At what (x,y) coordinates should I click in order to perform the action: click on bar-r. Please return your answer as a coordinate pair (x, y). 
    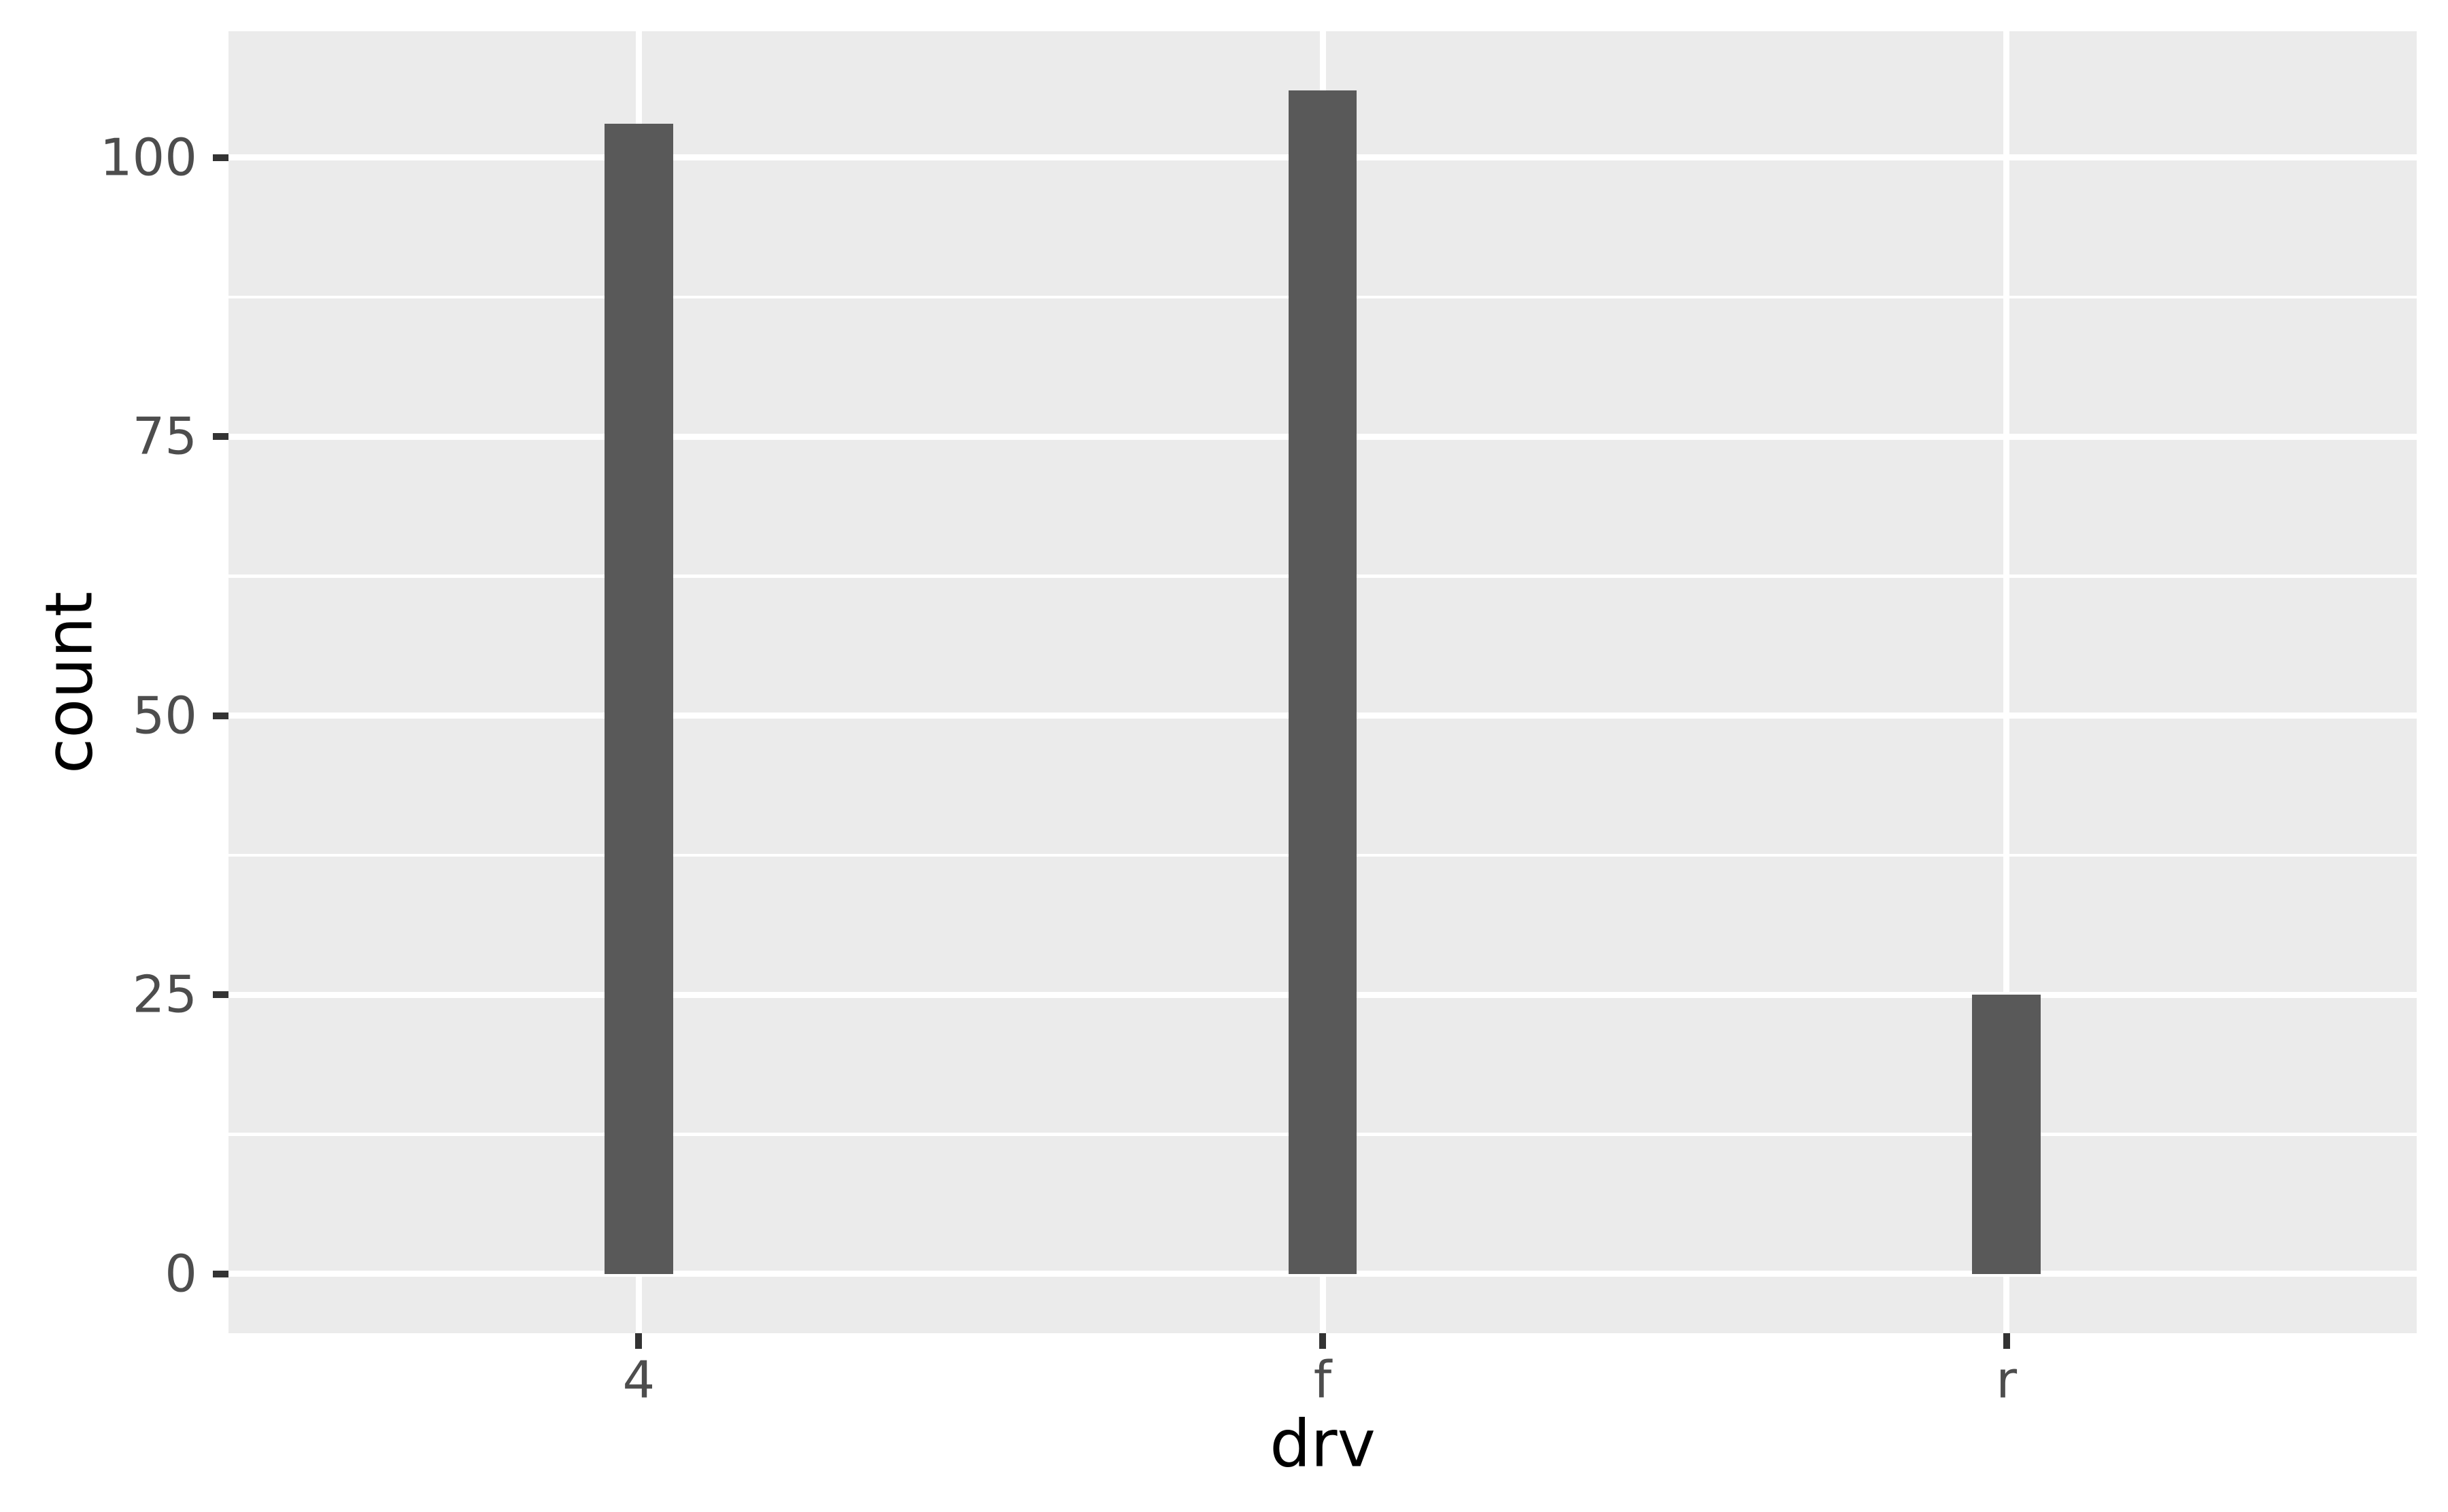
    Looking at the image, I should click on (2007, 1134).